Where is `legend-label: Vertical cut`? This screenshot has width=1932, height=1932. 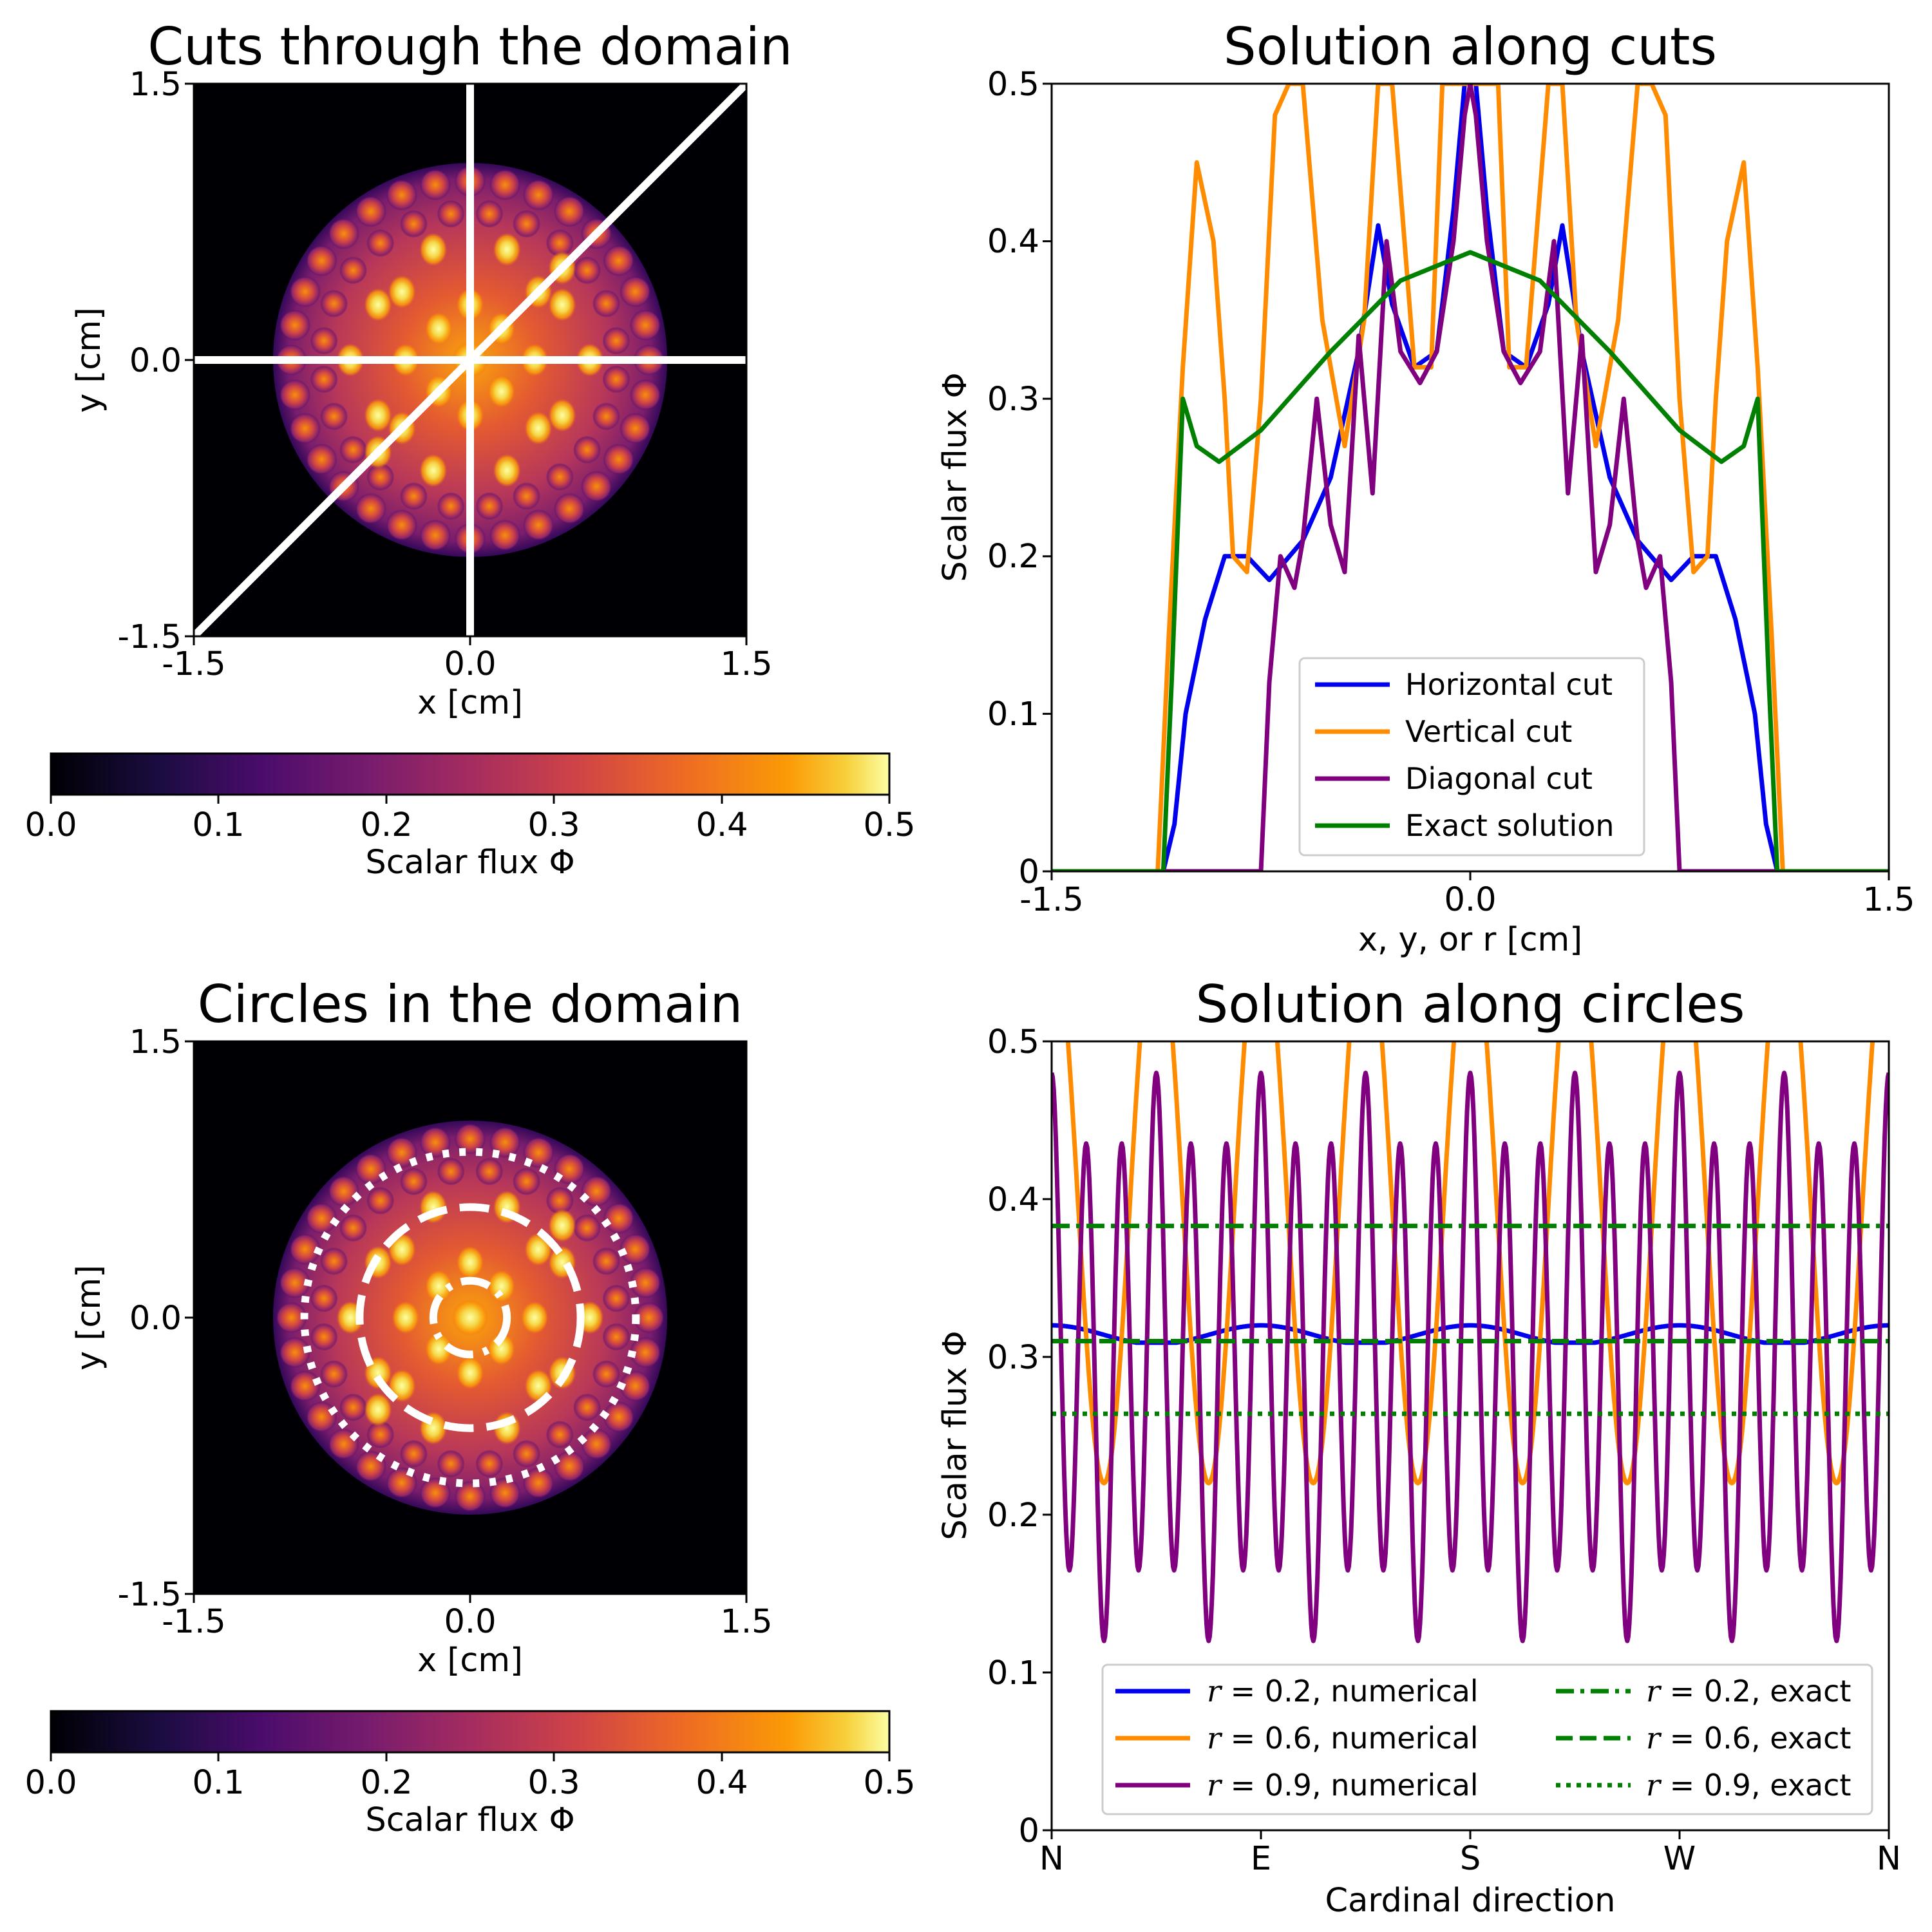 legend-label: Vertical cut is located at coordinates (1488, 731).